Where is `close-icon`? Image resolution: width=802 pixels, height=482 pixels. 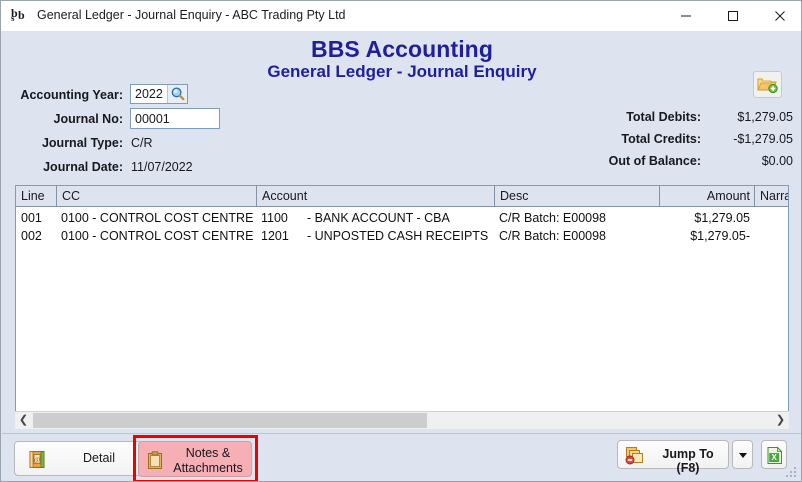
close-icon is located at coordinates (780, 16).